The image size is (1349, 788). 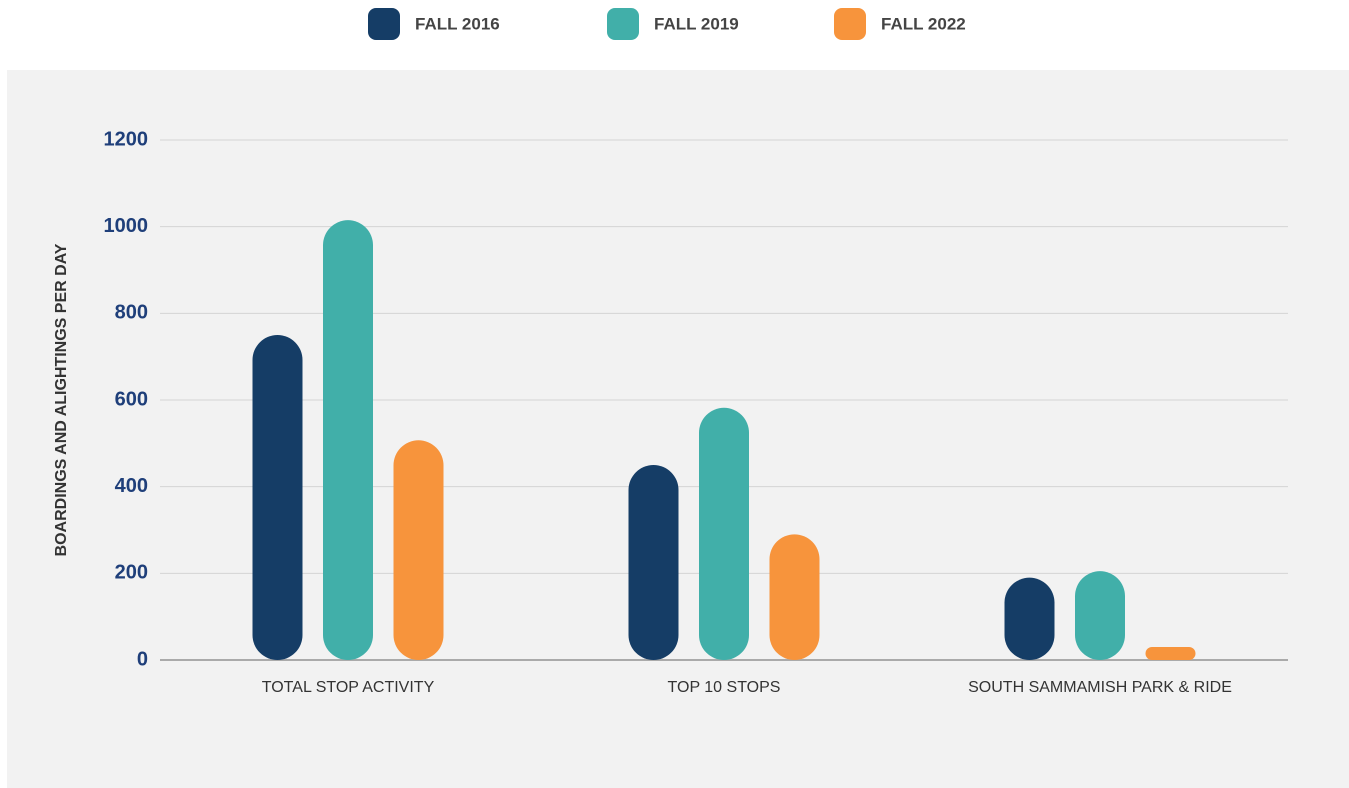 What do you see at coordinates (696, 23) in the screenshot?
I see `legend-label: FALL 2019` at bounding box center [696, 23].